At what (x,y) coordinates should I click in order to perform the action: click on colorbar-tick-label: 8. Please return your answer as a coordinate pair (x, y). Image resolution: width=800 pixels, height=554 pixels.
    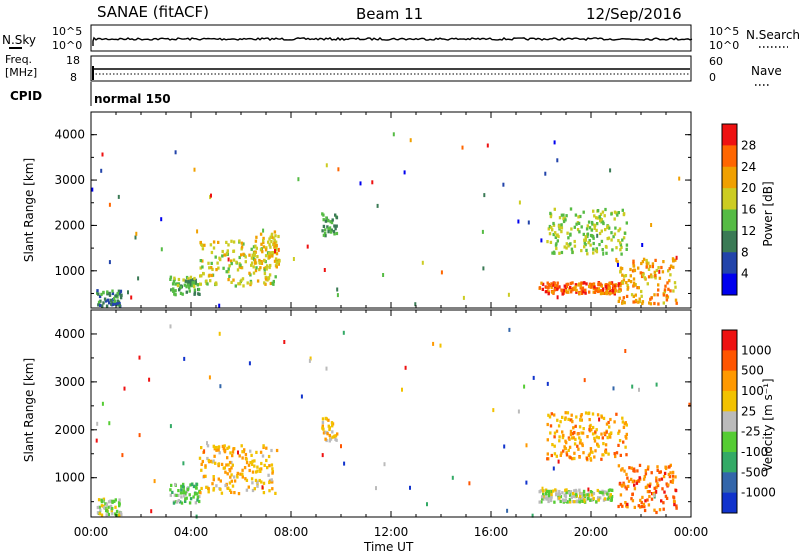
    Looking at the image, I should click on (745, 252).